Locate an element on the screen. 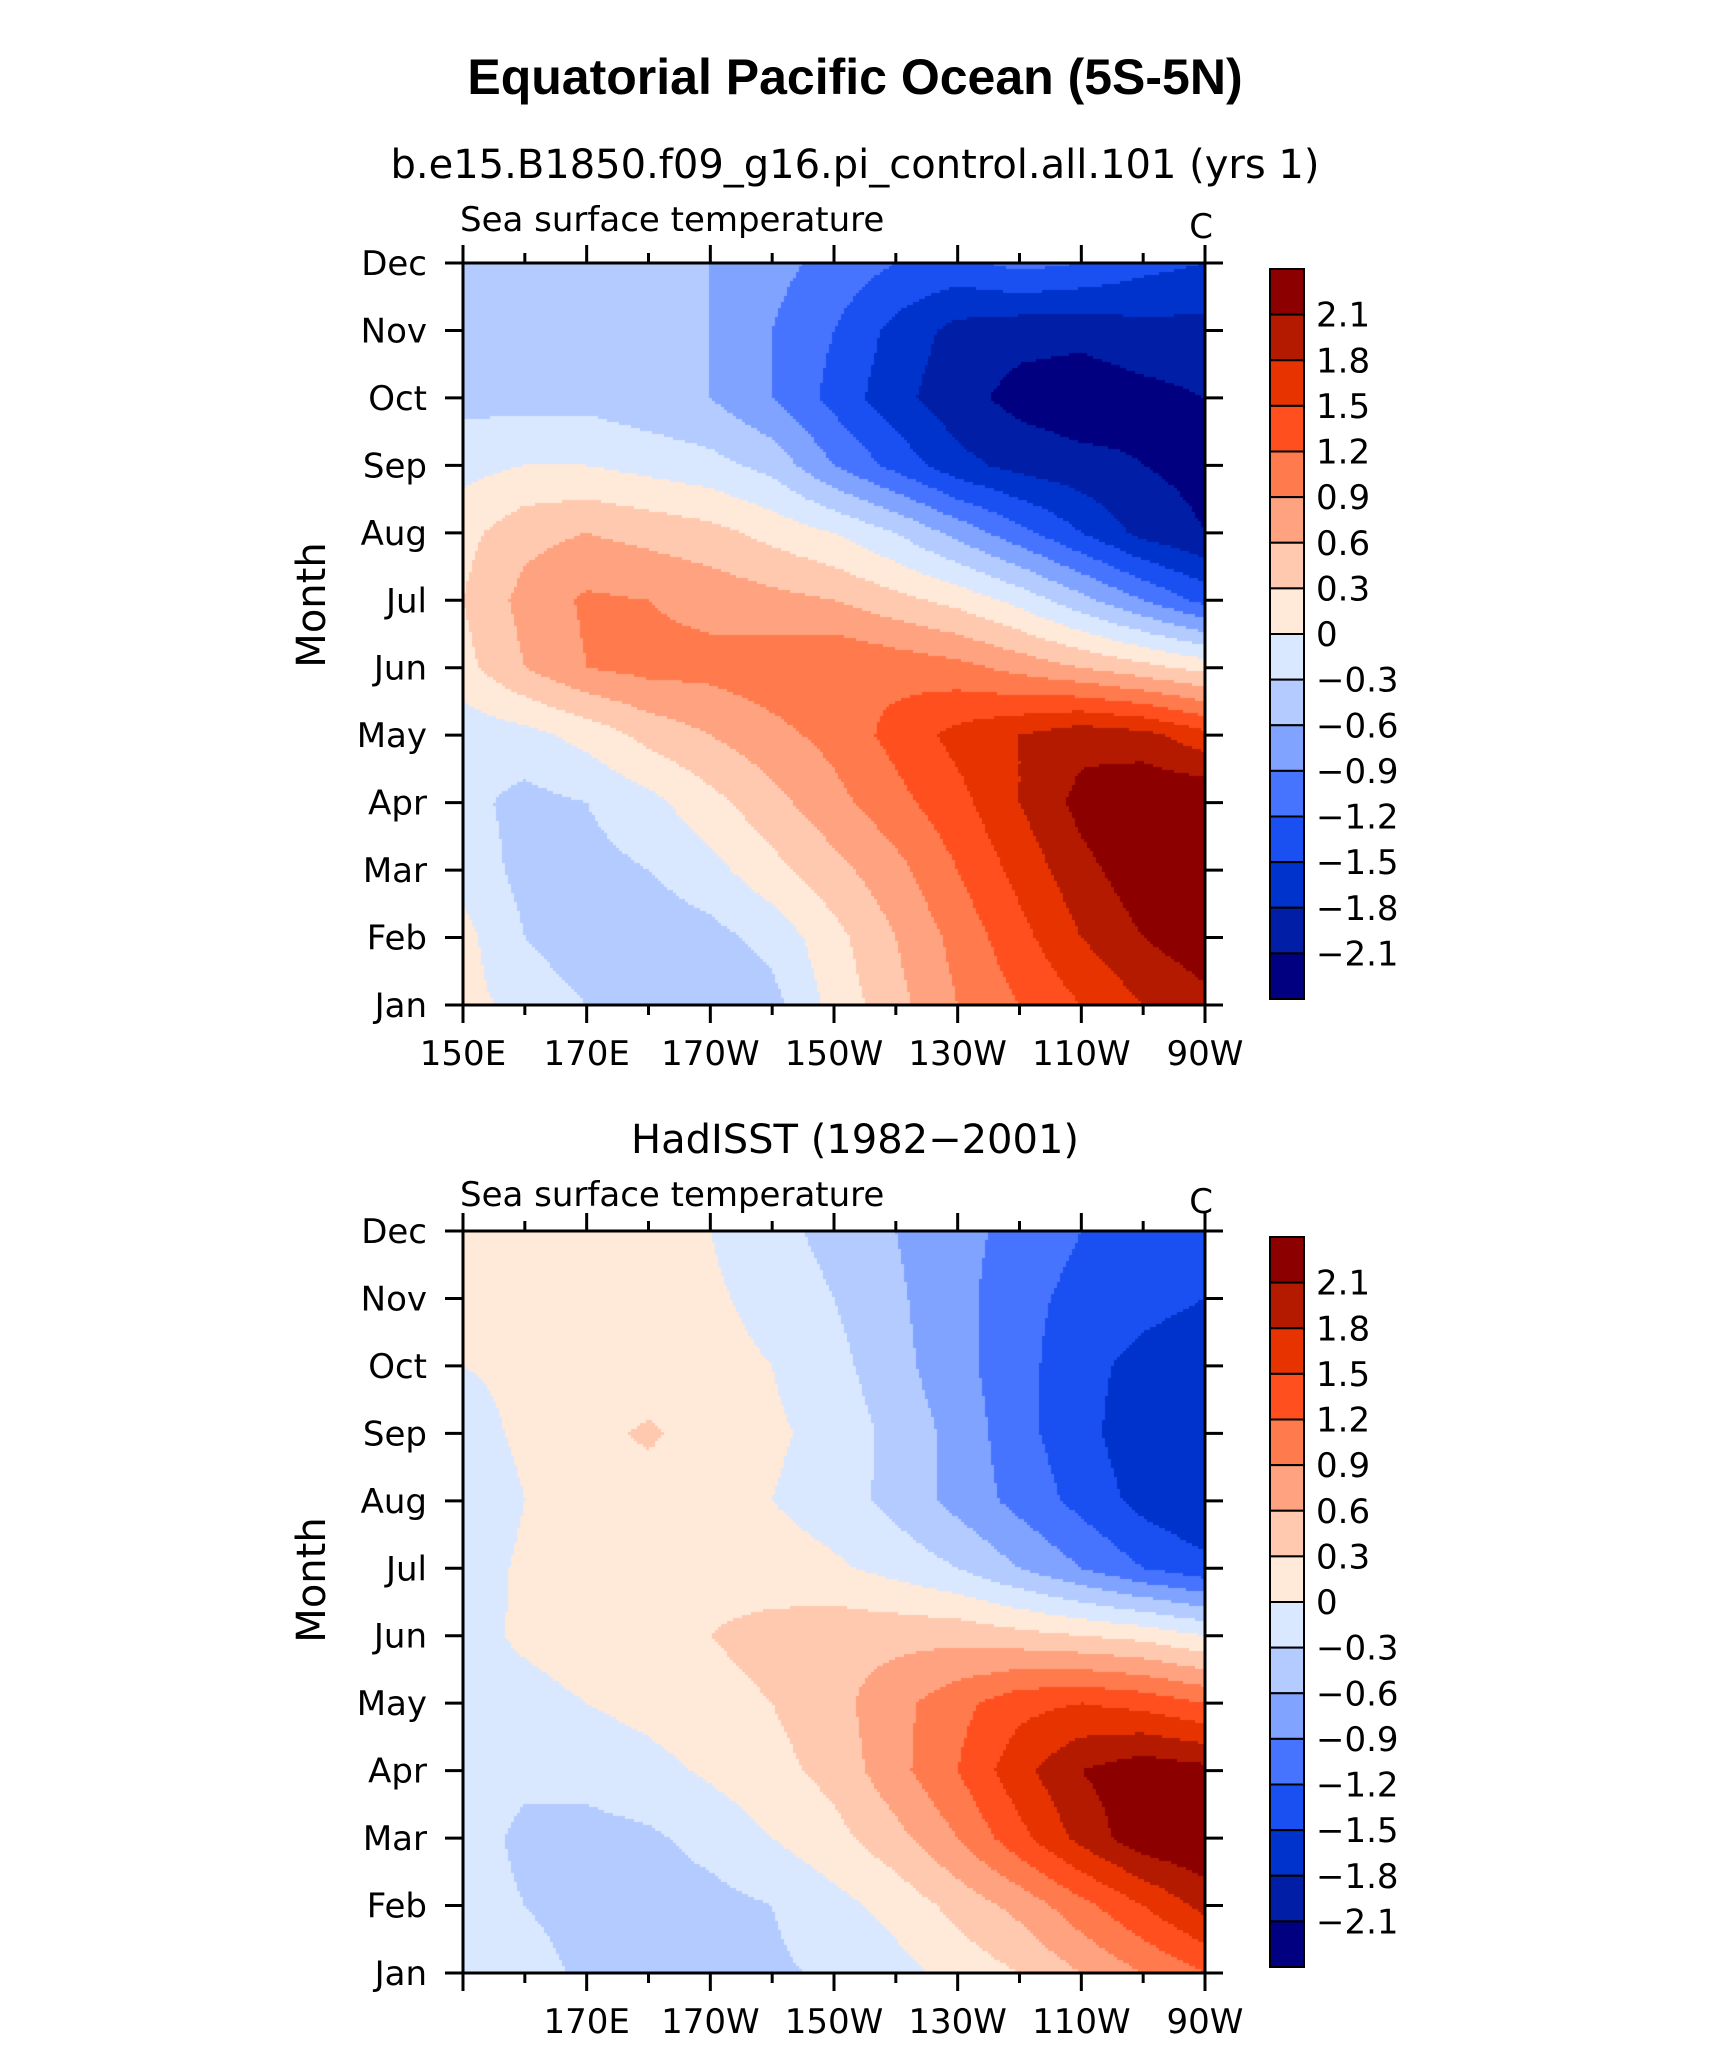 The height and width of the screenshot is (2062, 1710). x-tick-label: 150E is located at coordinates (463, 1054).